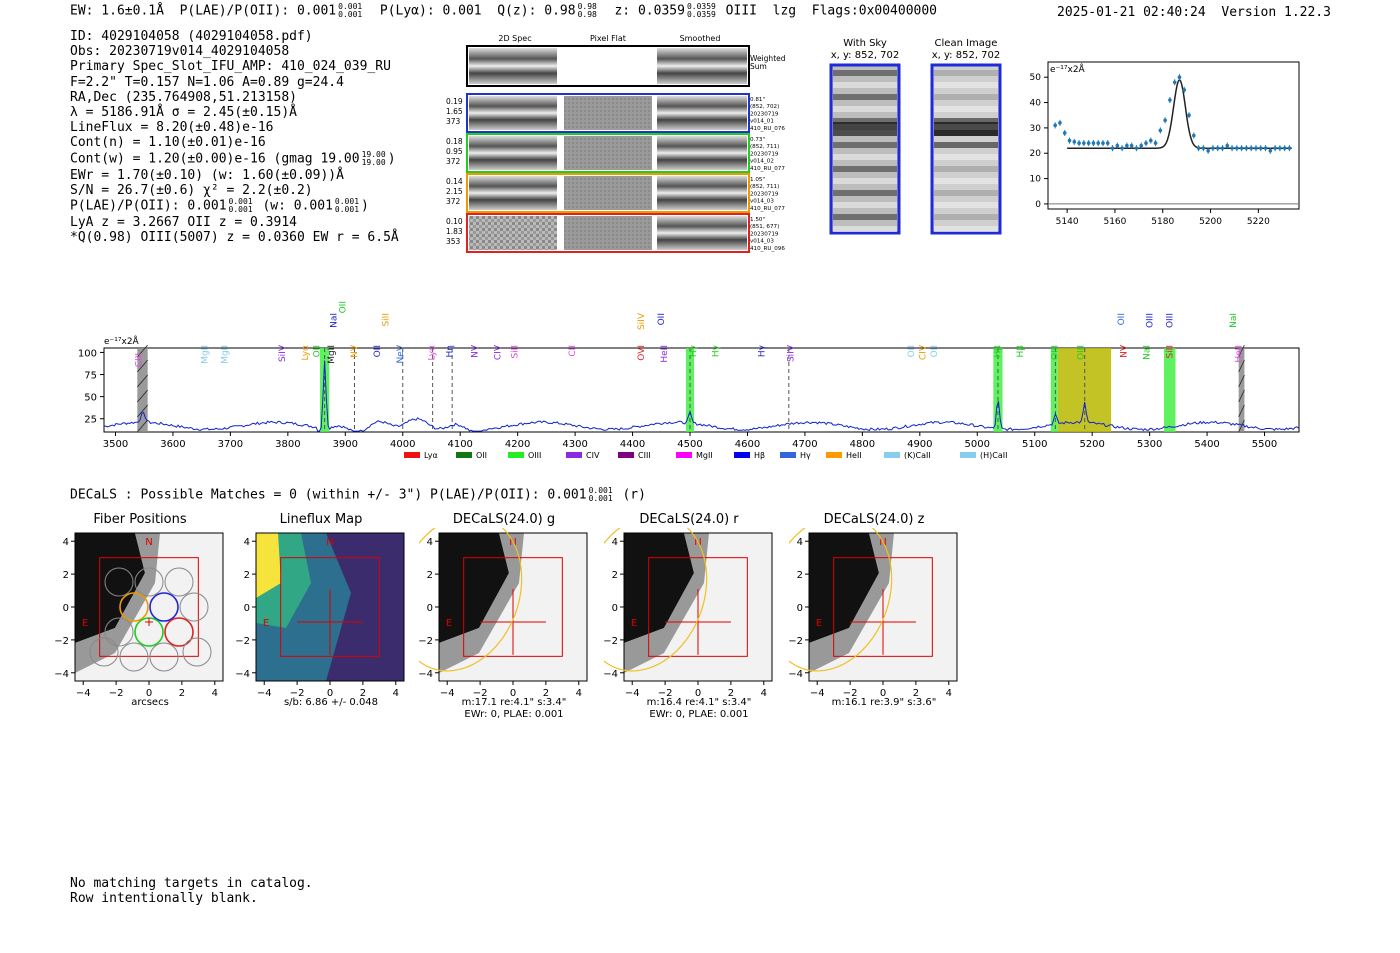 The height and width of the screenshot is (953, 1400). Describe the element at coordinates (240, 210) in the screenshot. I see `info-plae-lo: 0.001` at that location.